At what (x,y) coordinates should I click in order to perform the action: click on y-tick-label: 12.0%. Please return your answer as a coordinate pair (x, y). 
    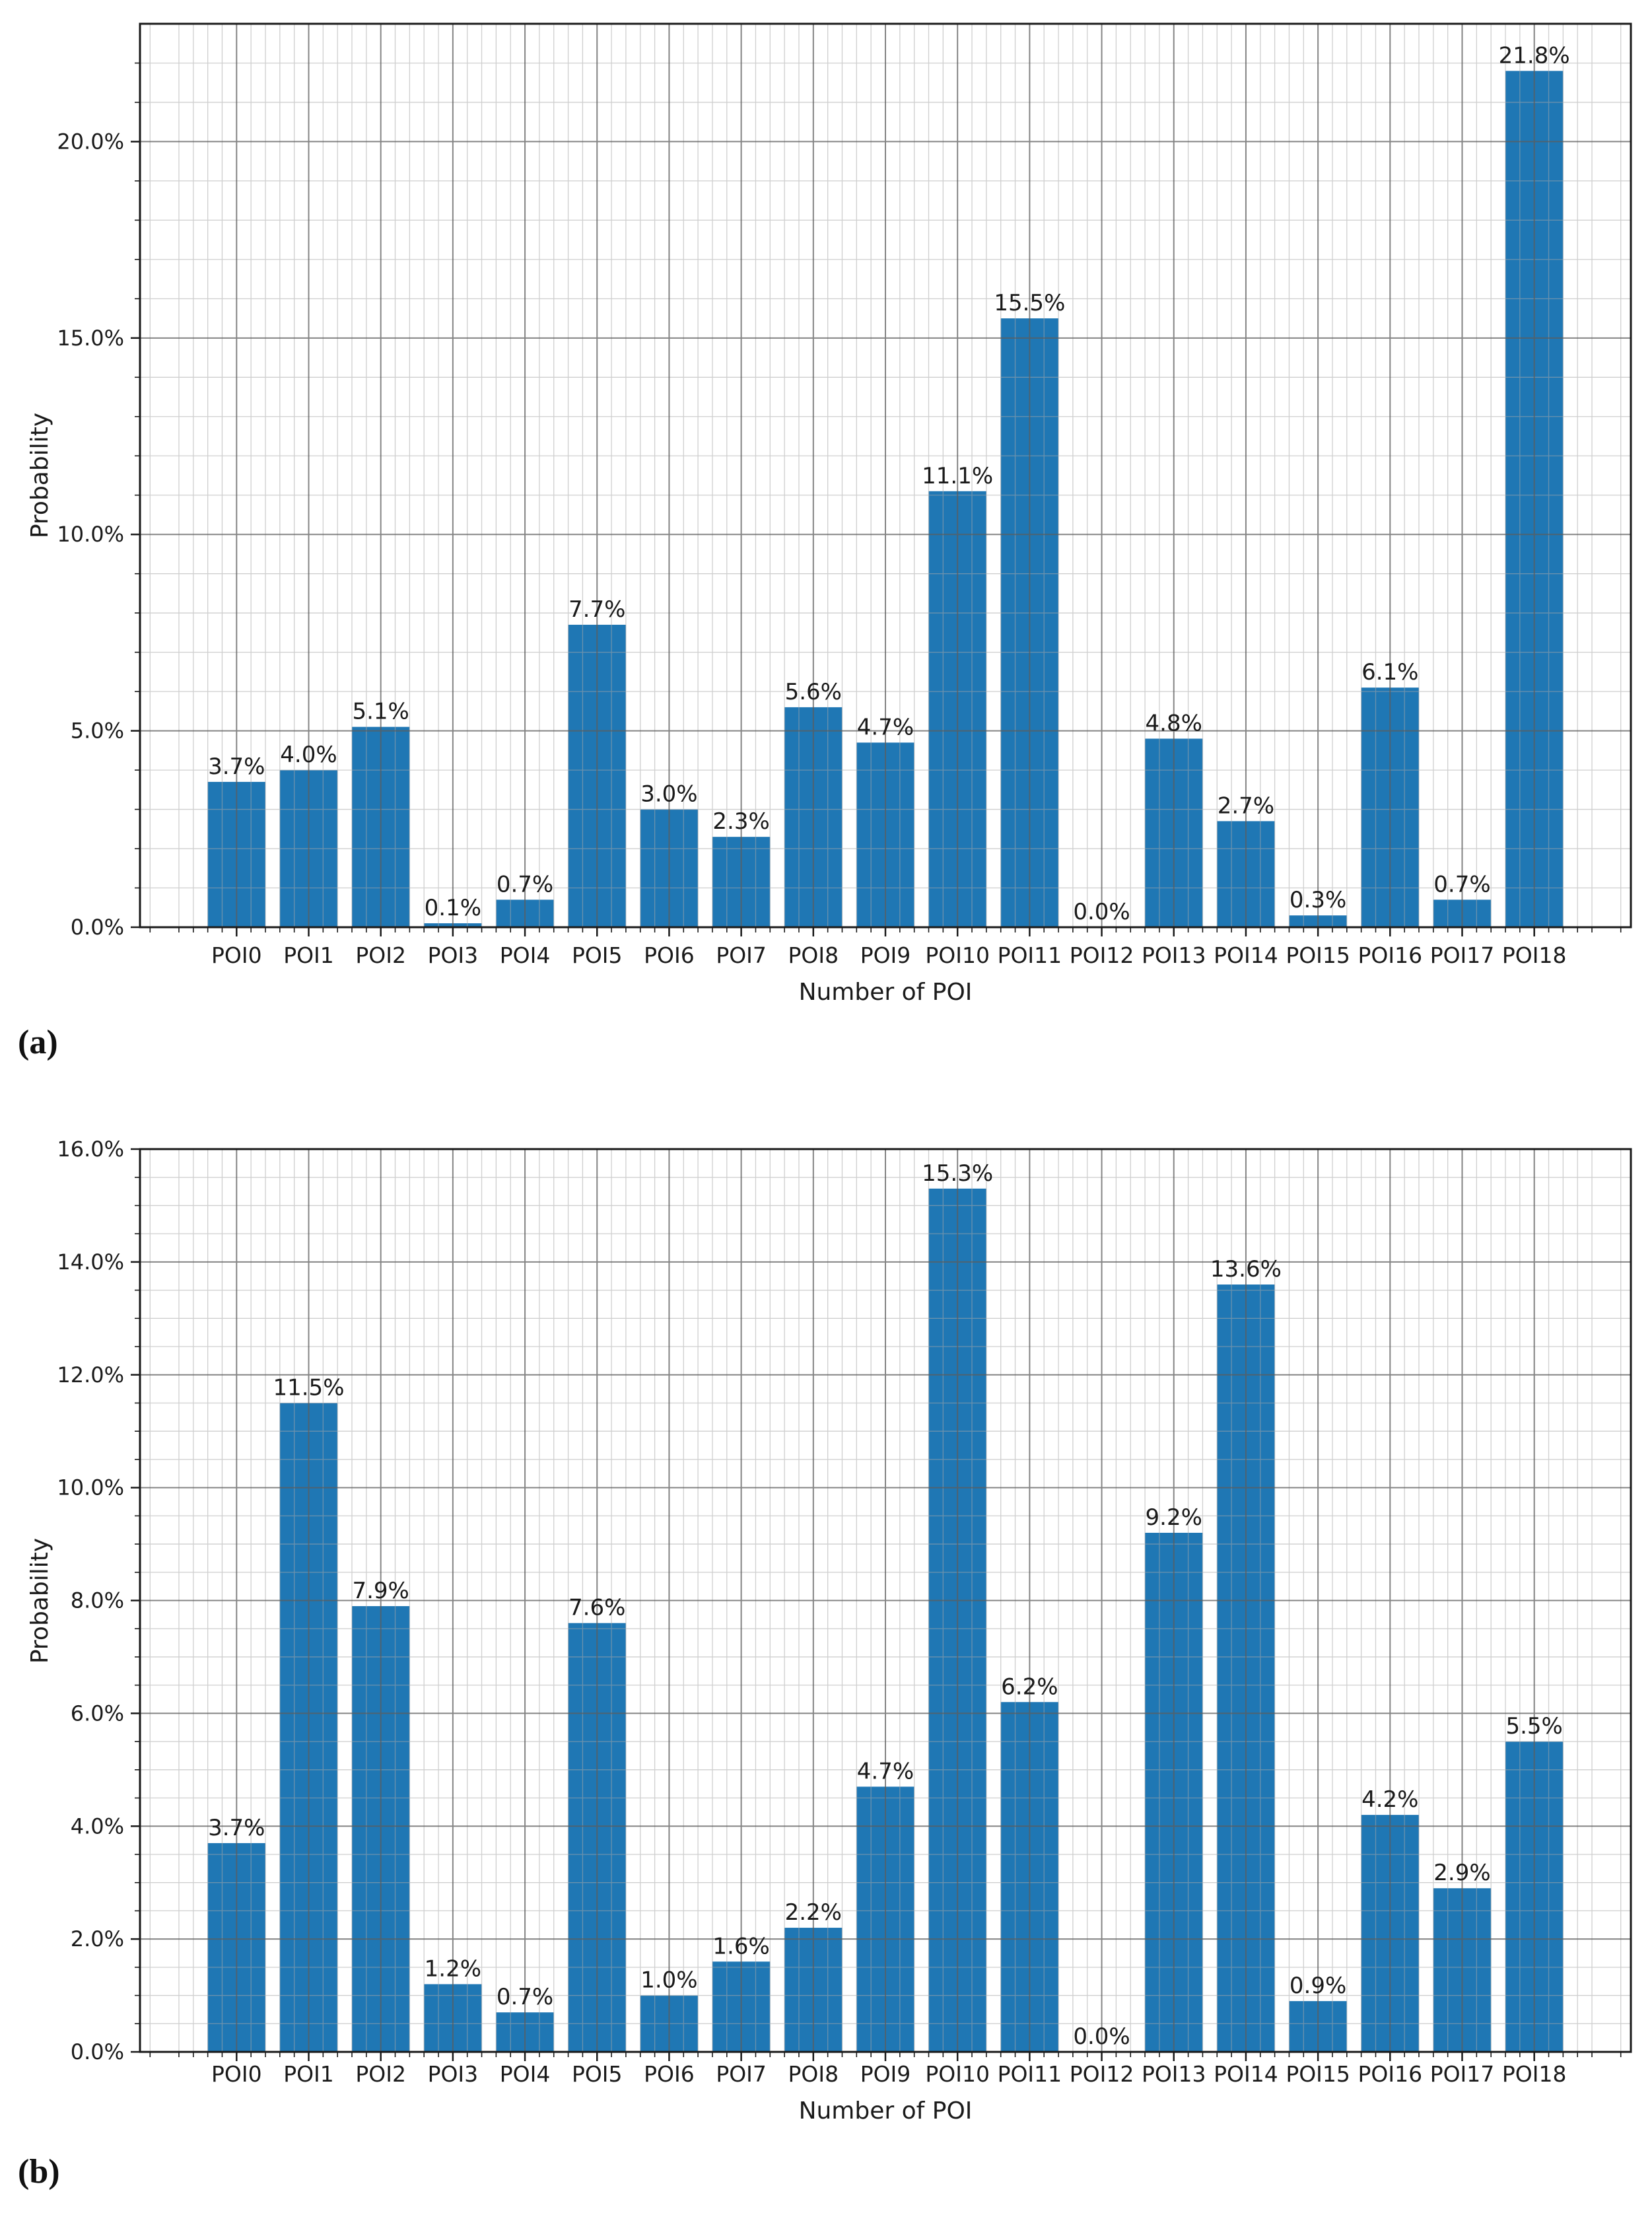
    Looking at the image, I should click on (90, 1375).